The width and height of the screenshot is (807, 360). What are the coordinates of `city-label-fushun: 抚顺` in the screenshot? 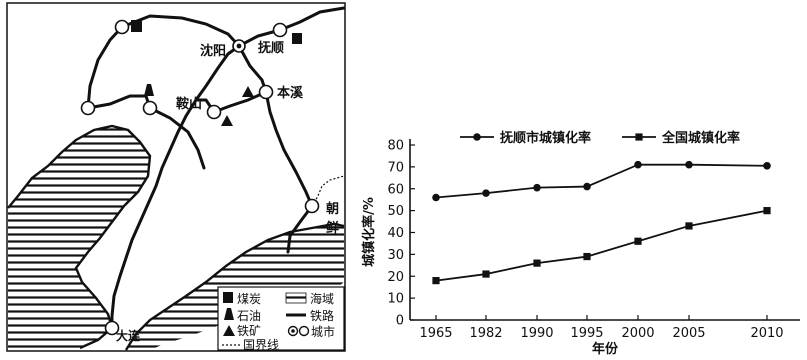 It's located at (271, 48).